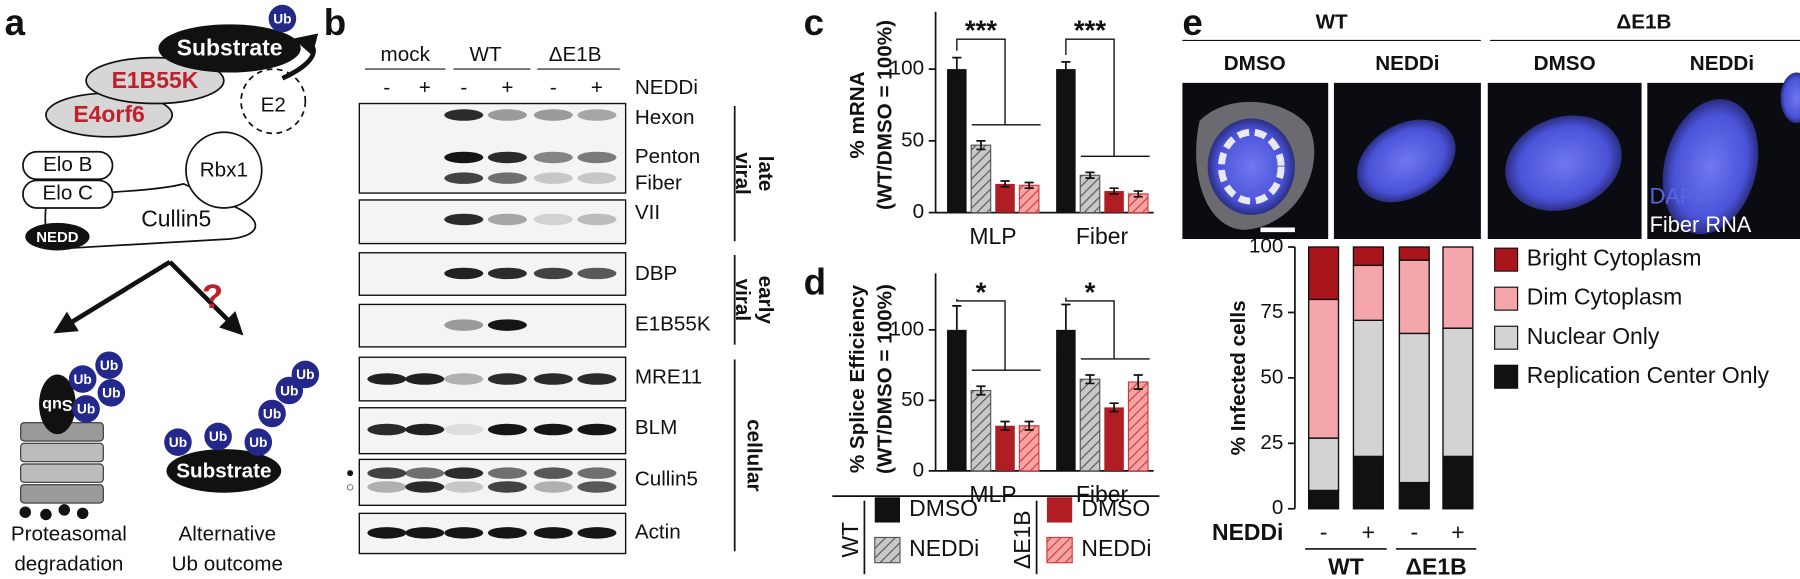 This screenshot has height=579, width=1800. Describe the element at coordinates (112, 296) in the screenshot. I see `arrow` at that location.